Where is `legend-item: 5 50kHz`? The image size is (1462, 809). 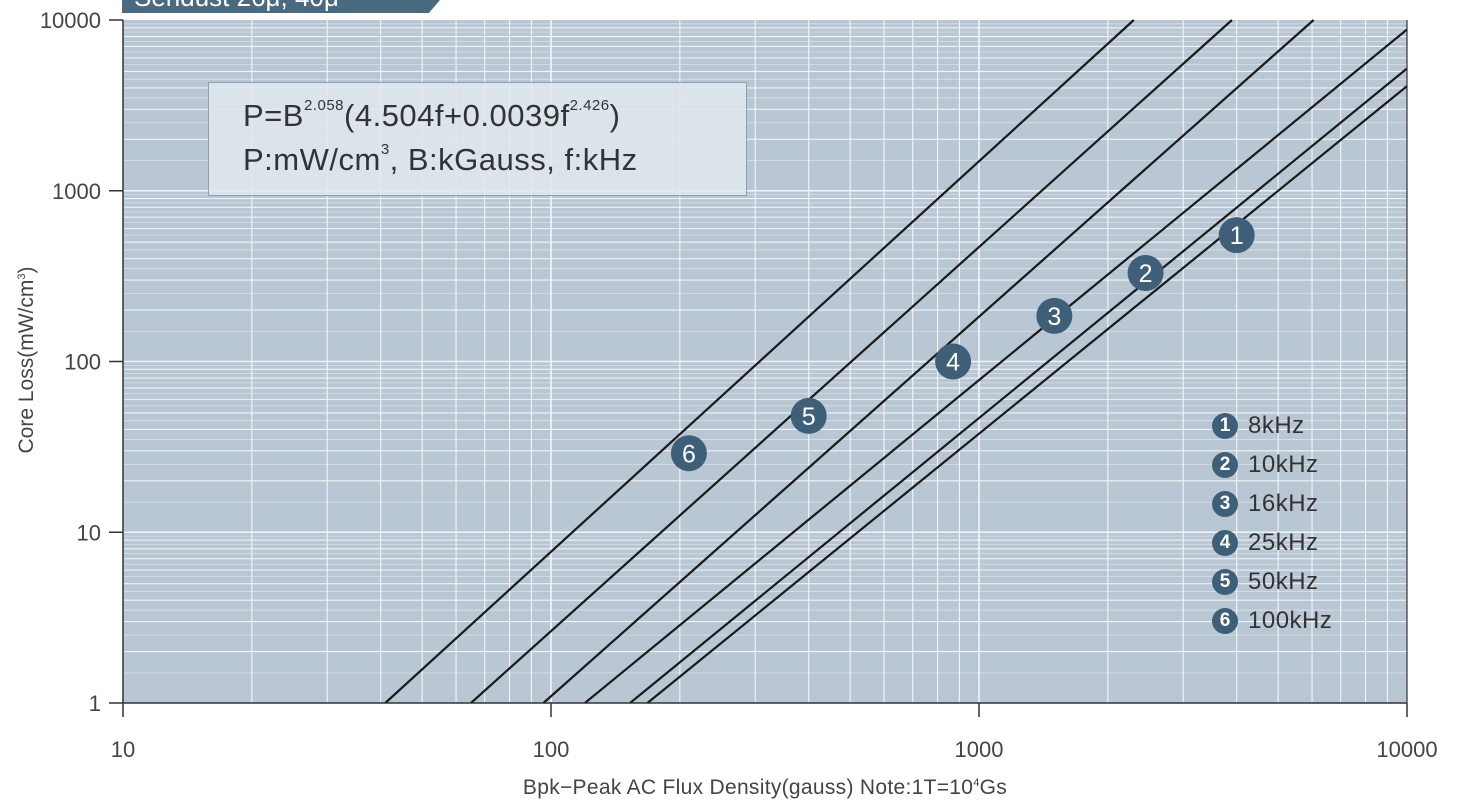
legend-item: 5 50kHz is located at coordinates (1272, 581).